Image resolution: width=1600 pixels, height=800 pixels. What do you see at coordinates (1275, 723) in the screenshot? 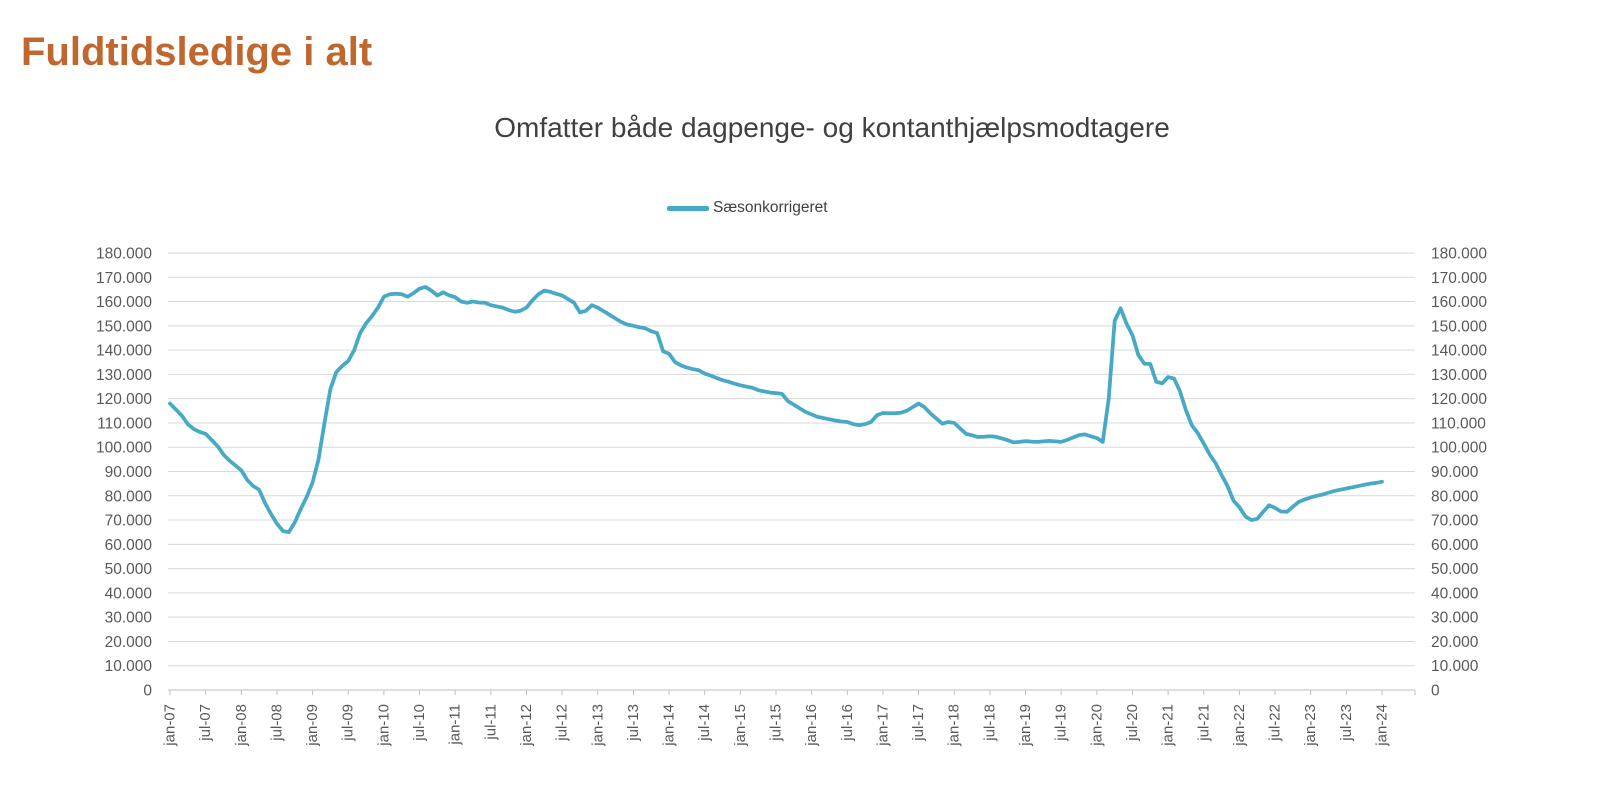
I see `x-tick-label: jul-22` at bounding box center [1275, 723].